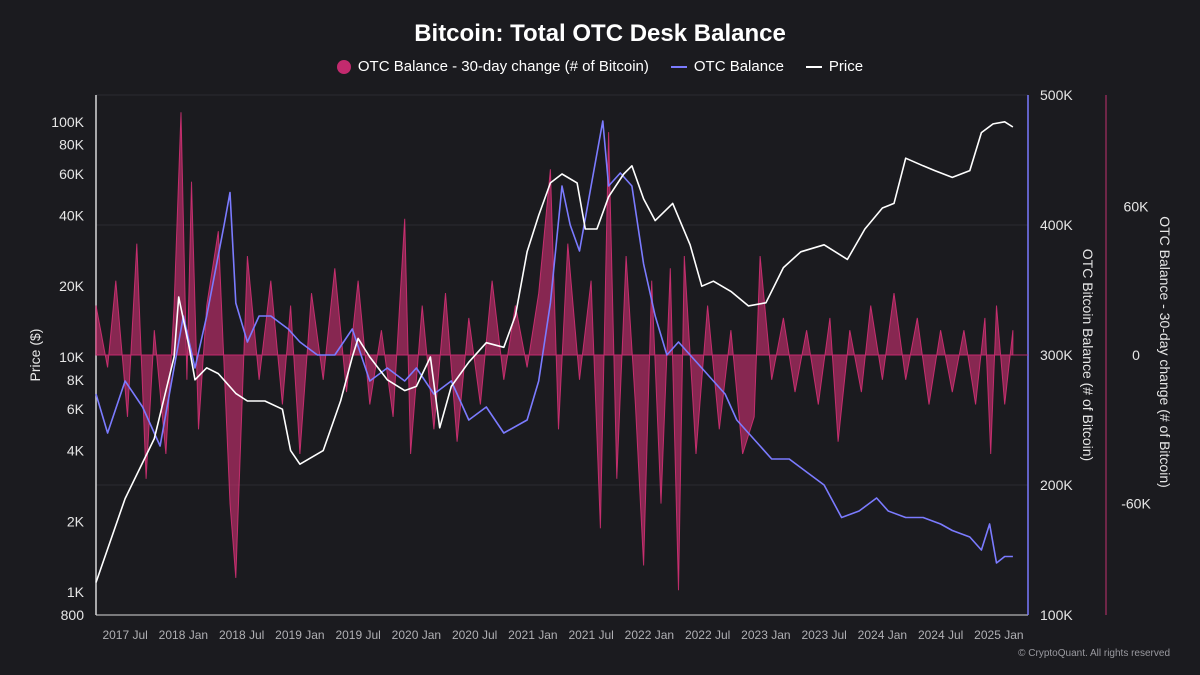 The height and width of the screenshot is (675, 1200). Describe the element at coordinates (649, 635) in the screenshot. I see `x-tick-label: 2022 Jan` at that location.